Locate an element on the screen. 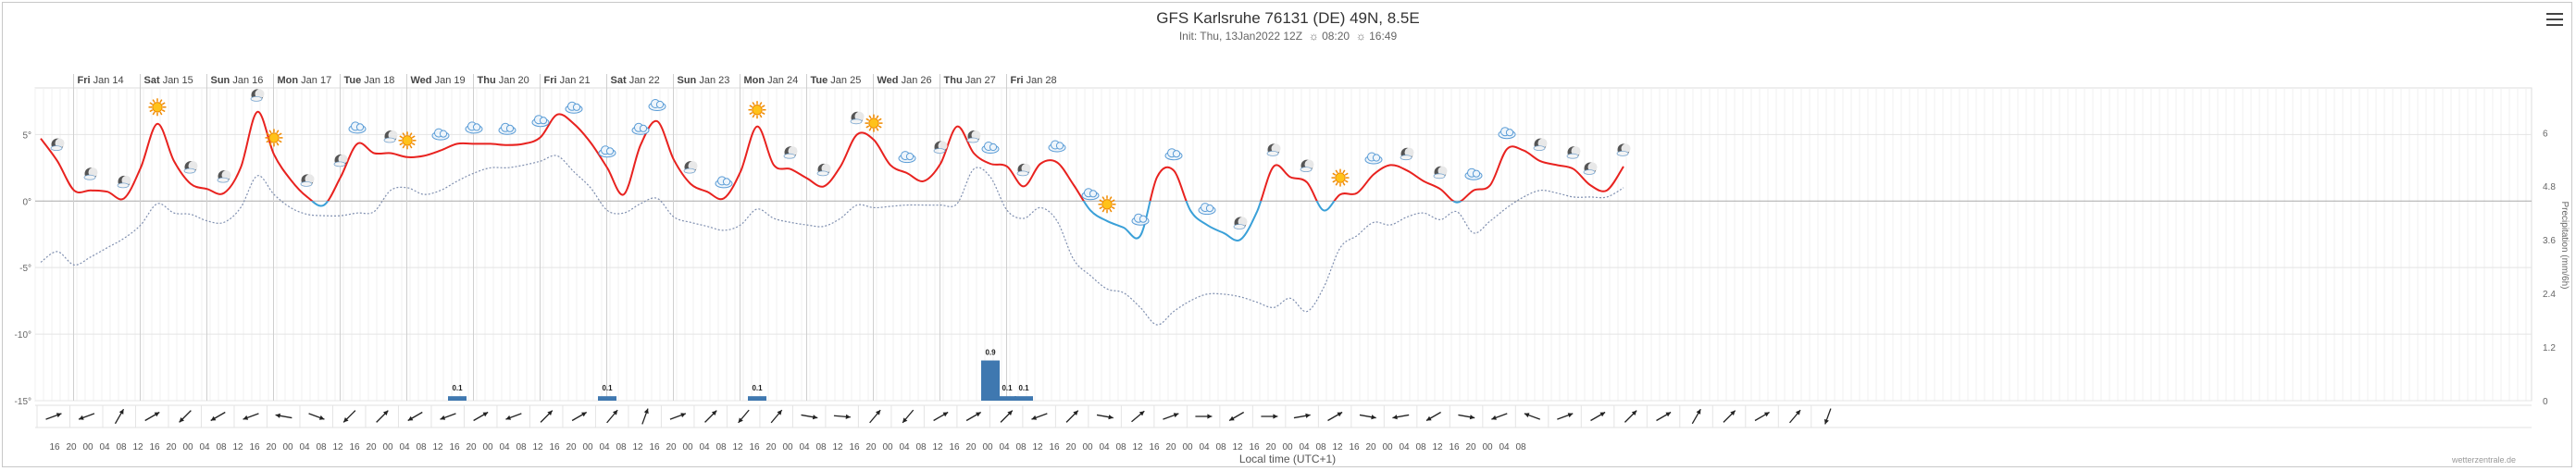  sunset-time: 16:49 is located at coordinates (1383, 36).